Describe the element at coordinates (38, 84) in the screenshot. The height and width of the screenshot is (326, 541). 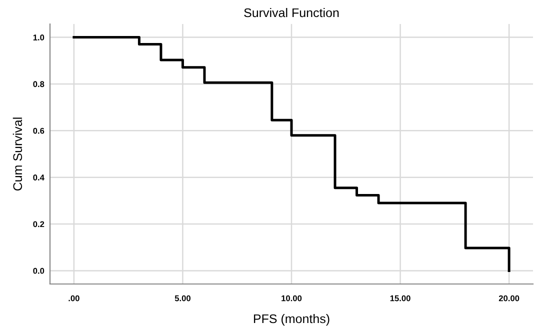
I see `y-tick-label: 0.8` at that location.